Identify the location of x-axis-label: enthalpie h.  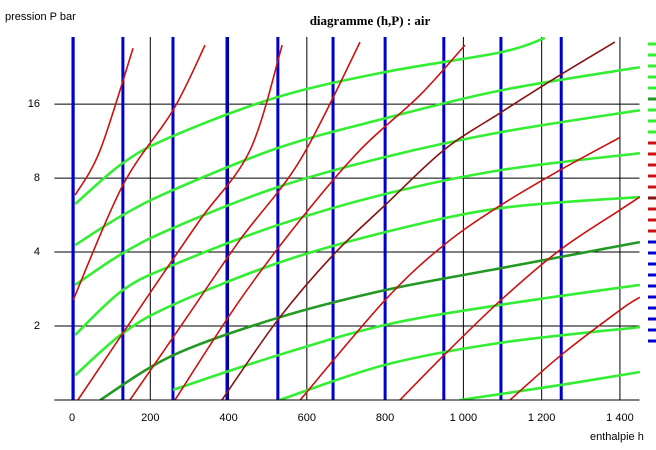
(617, 437).